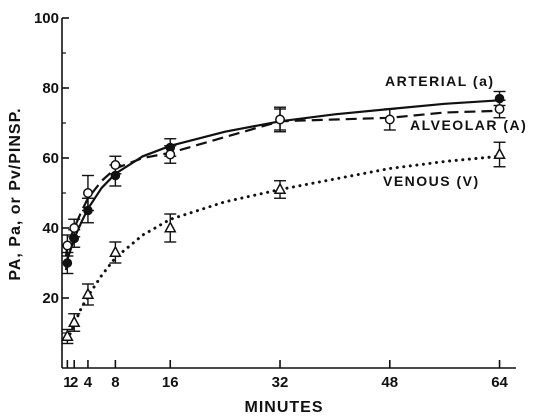 This screenshot has width=535, height=416. Describe the element at coordinates (67, 382) in the screenshot. I see `x-tick-label: 1` at that location.